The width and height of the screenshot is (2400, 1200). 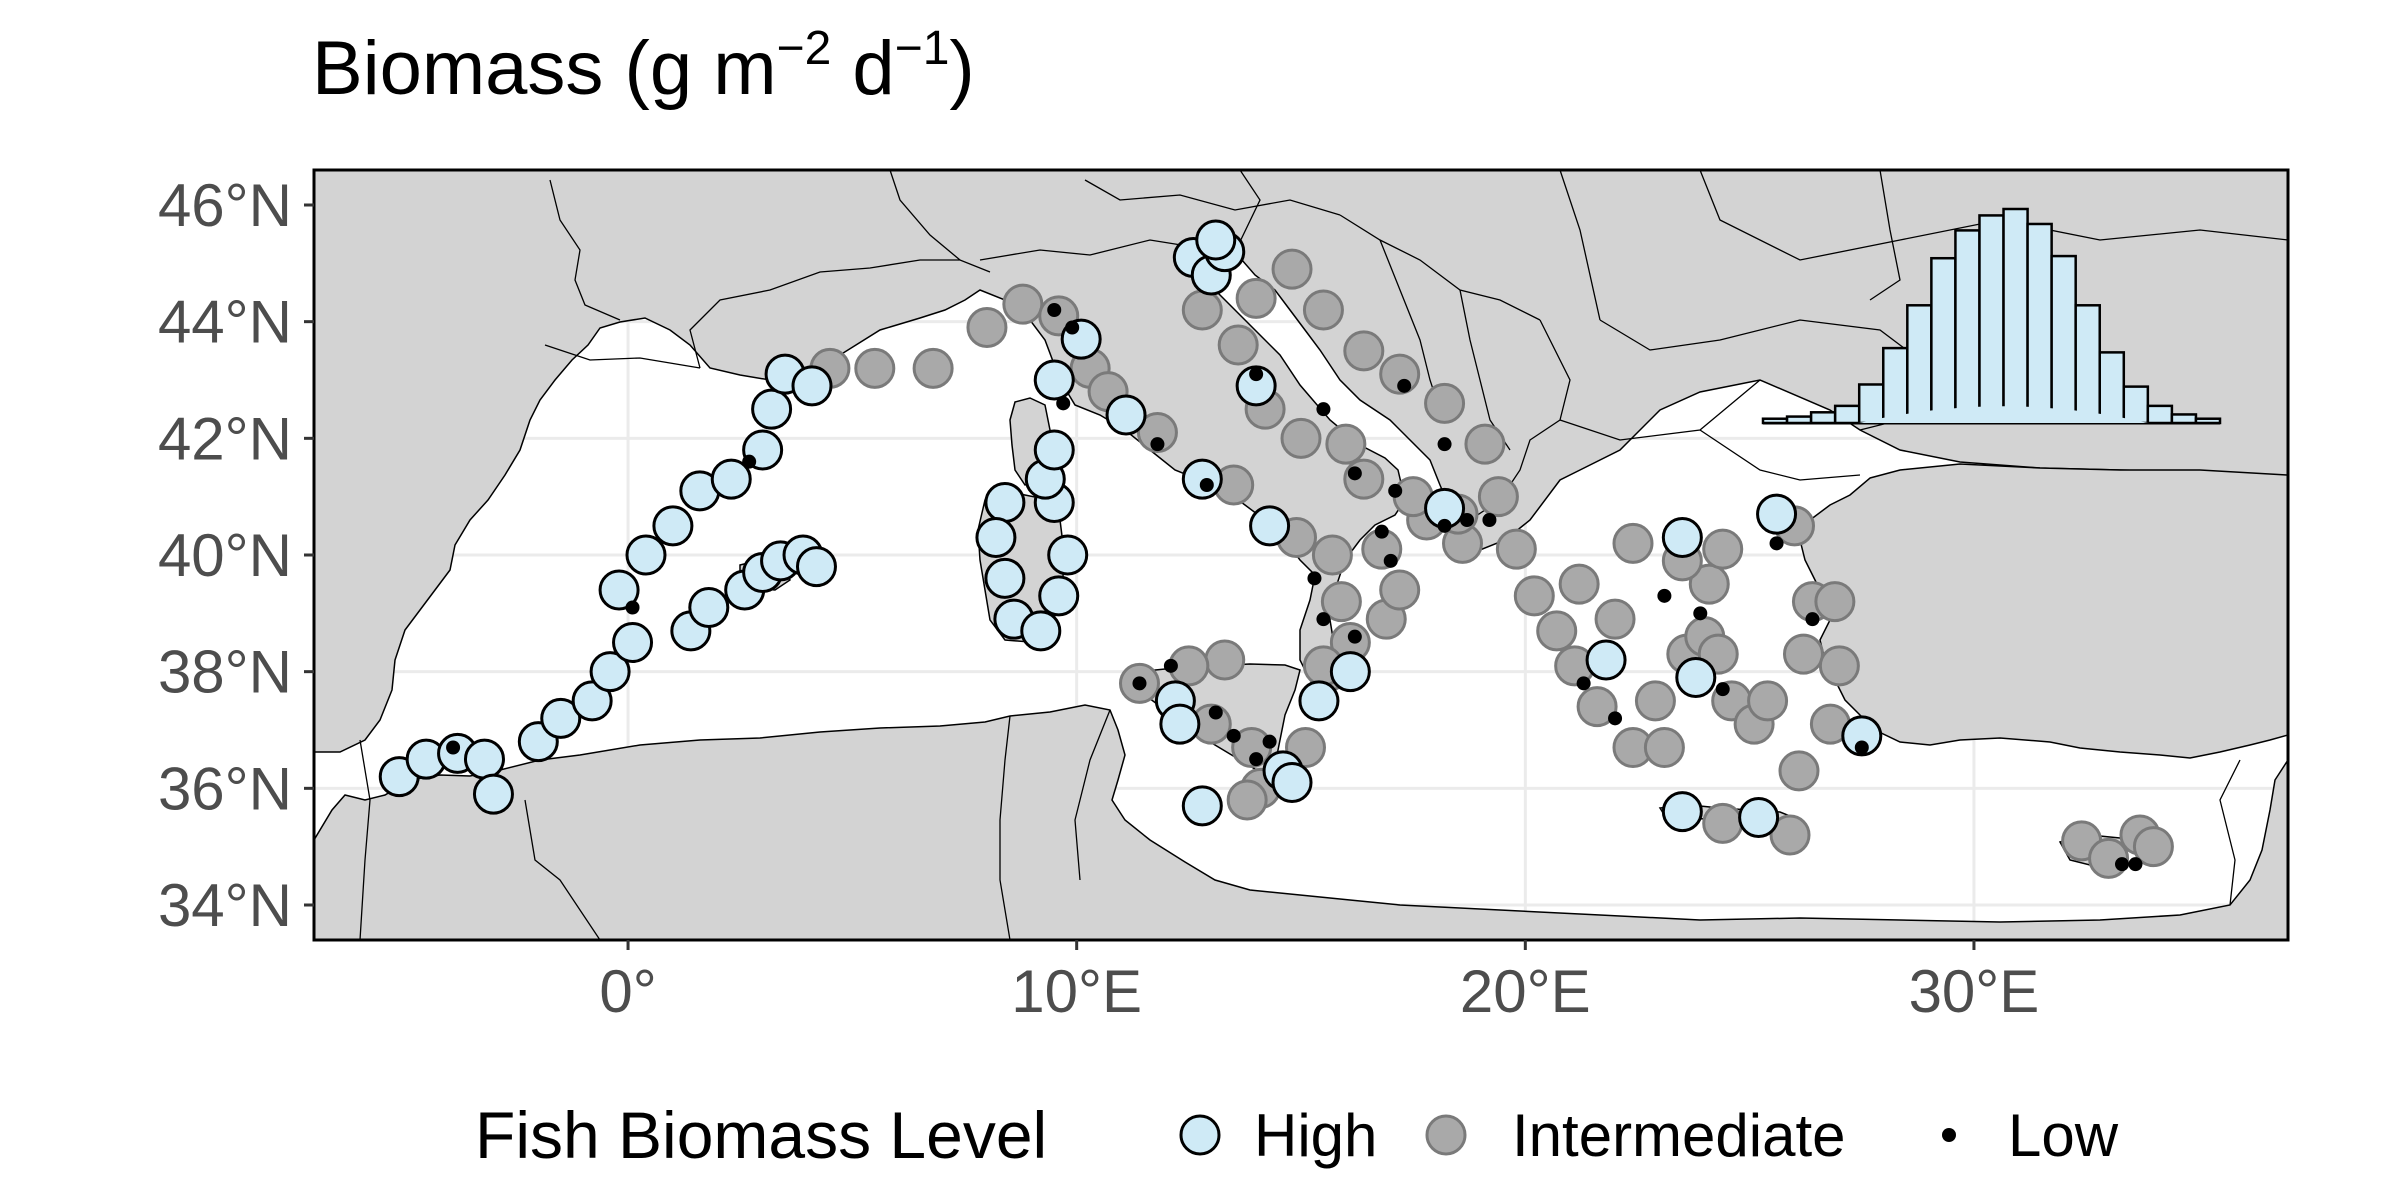 What do you see at coordinates (643, 67) in the screenshot?
I see `chart-title: Biomass (g m−2 d−1)` at bounding box center [643, 67].